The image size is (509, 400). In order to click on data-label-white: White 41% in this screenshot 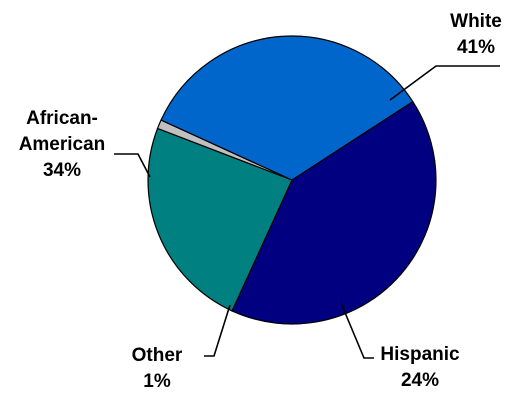, I will do `click(476, 34)`.